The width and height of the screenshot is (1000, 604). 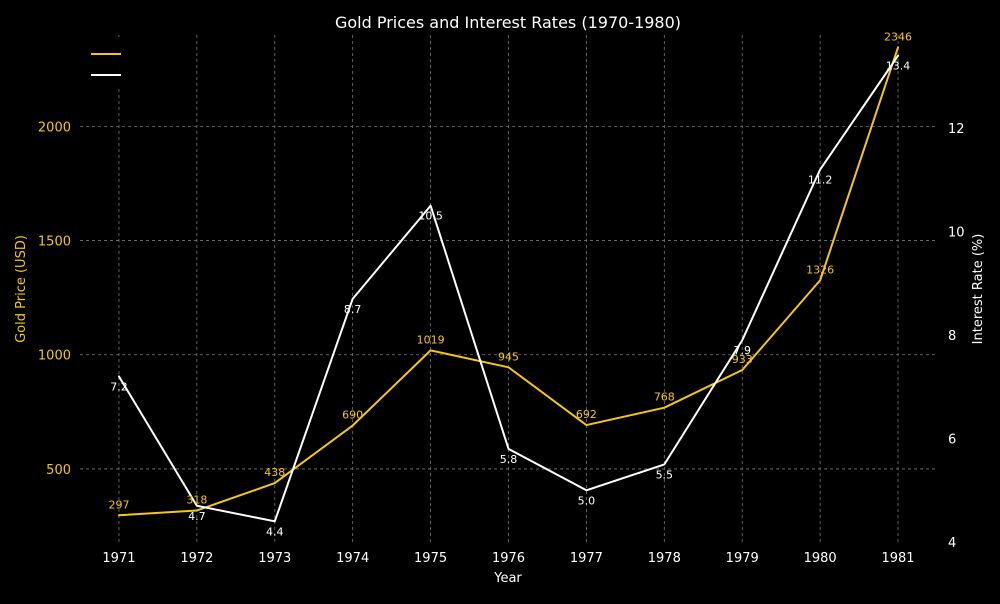 I want to click on right-y-tick-label: 12, so click(x=956, y=129).